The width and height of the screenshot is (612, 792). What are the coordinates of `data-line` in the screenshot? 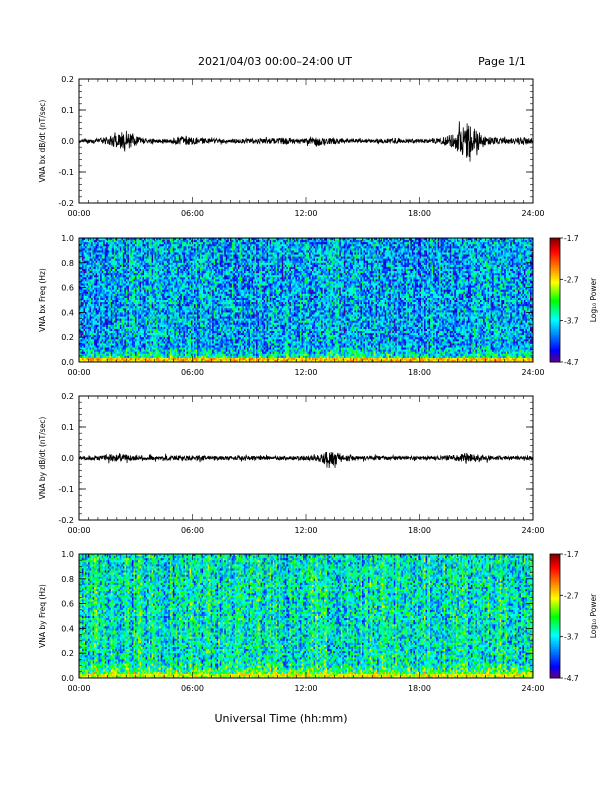 It's located at (306, 141).